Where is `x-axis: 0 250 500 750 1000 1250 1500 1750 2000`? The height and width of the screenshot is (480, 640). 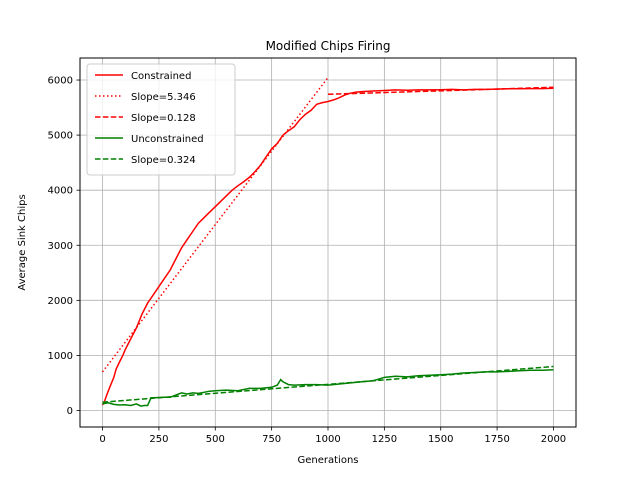
x-axis: 0 250 500 750 1000 1250 1500 1750 2000 is located at coordinates (332, 436).